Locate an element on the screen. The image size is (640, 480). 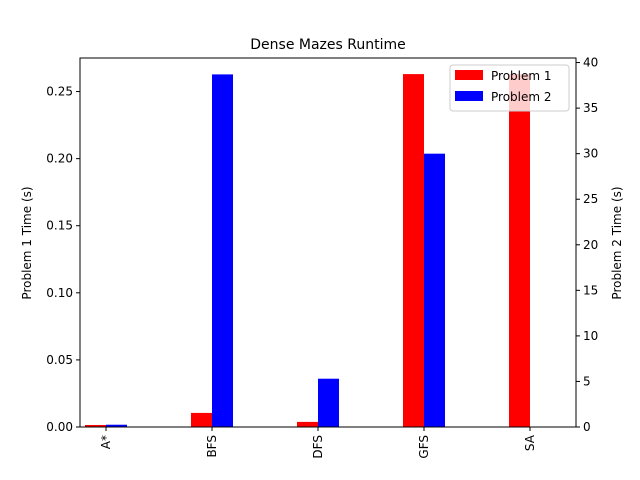
chart-title: Dense Mazes Runtime is located at coordinates (327, 45).